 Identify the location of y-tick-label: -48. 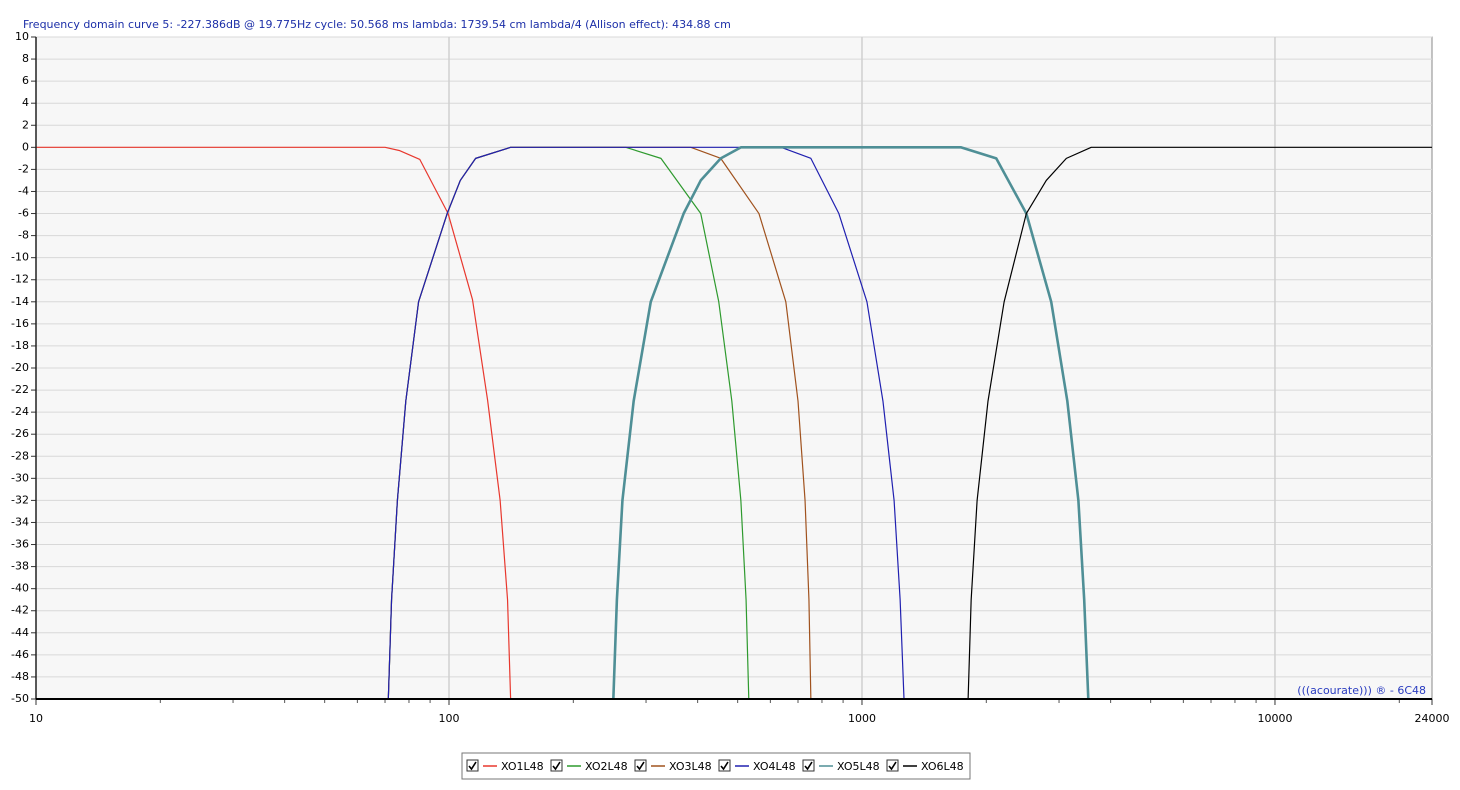
(20, 676).